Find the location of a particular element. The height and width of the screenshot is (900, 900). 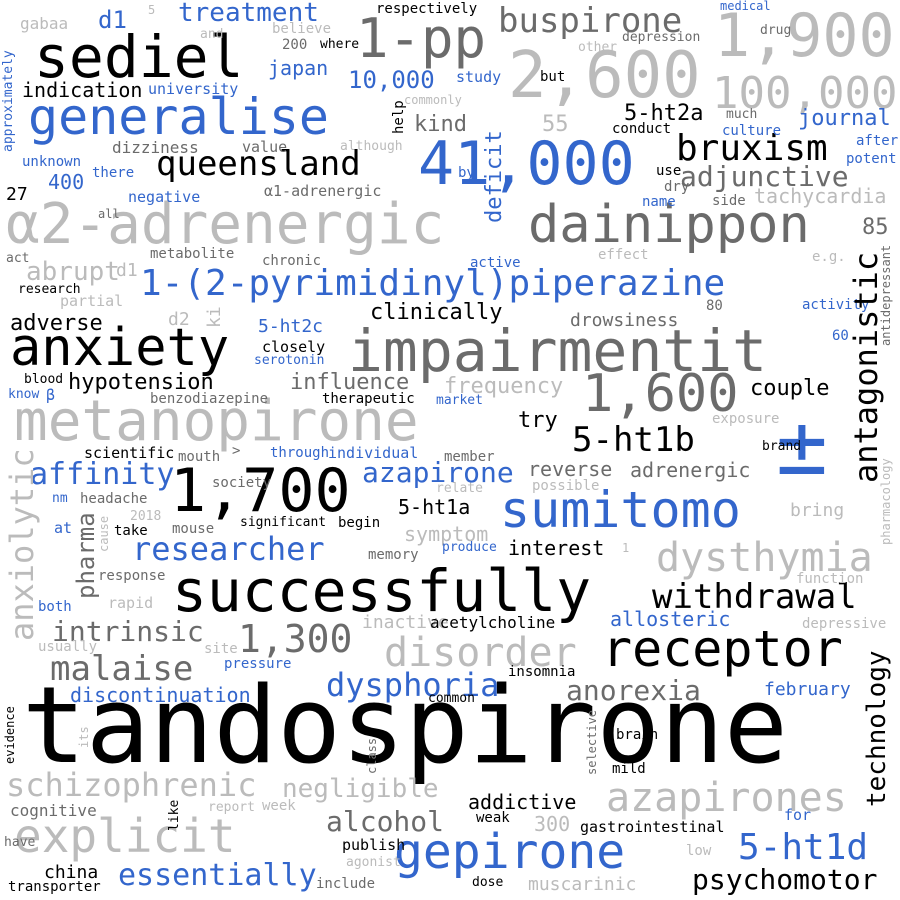

cloud-word-potent: potent is located at coordinates (871, 159).